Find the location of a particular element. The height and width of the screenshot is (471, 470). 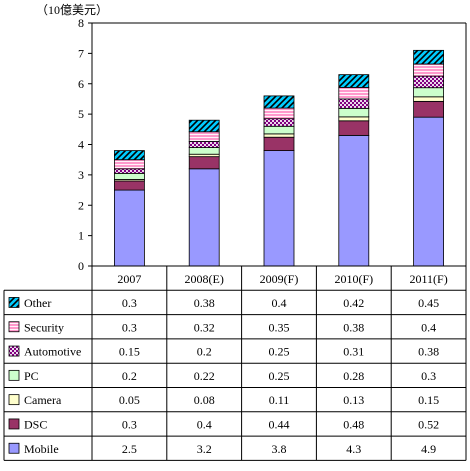

legend-key-pc is located at coordinates (14, 375).